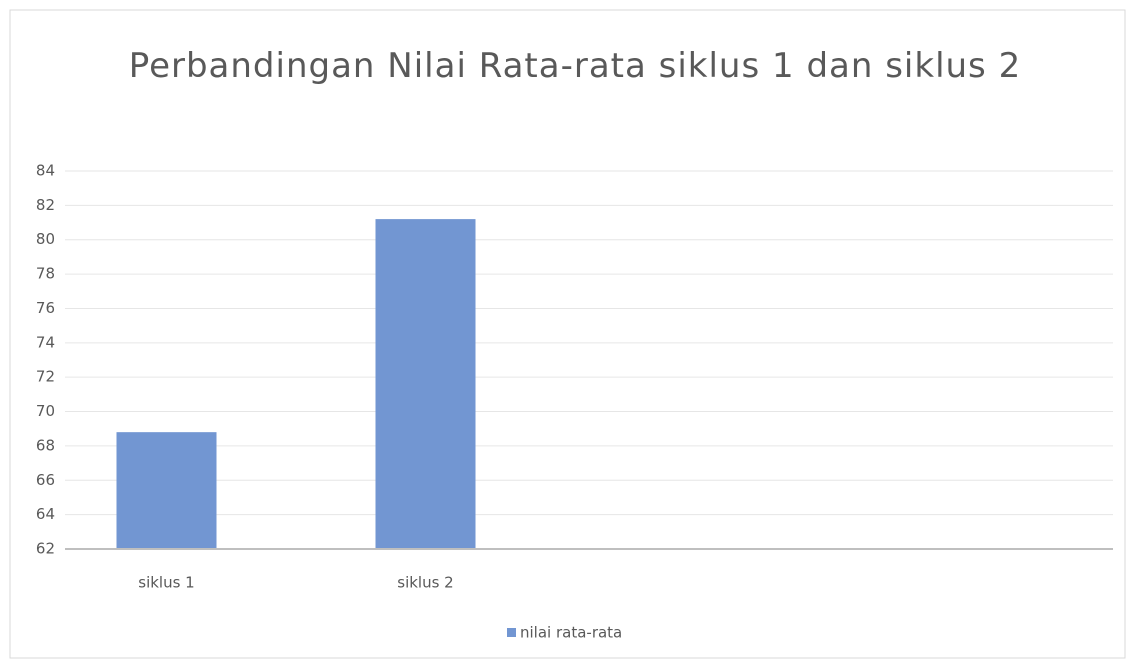  What do you see at coordinates (45, 514) in the screenshot?
I see `y-tick-label: 64` at bounding box center [45, 514].